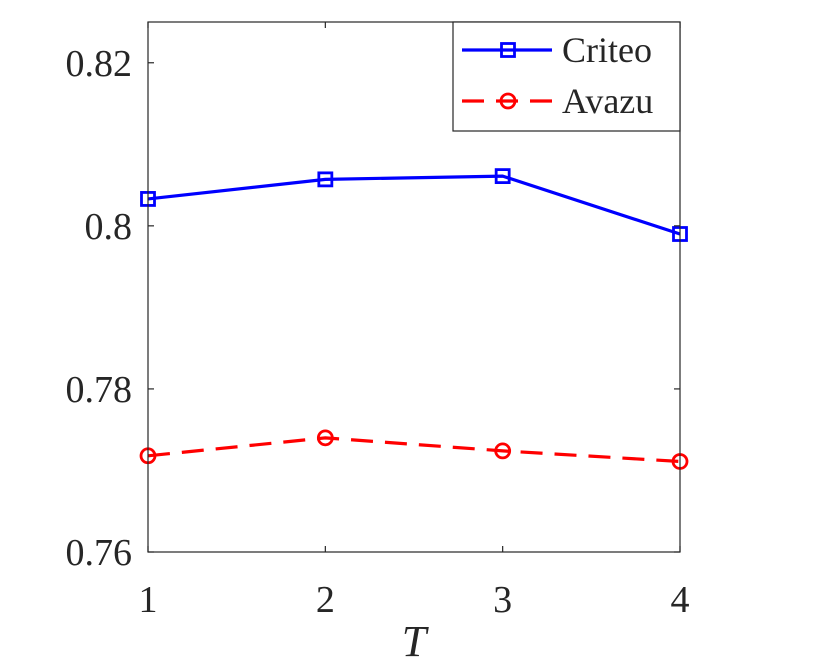 The width and height of the screenshot is (830, 664). I want to click on y-tick-label: 0.82, so click(99, 64).